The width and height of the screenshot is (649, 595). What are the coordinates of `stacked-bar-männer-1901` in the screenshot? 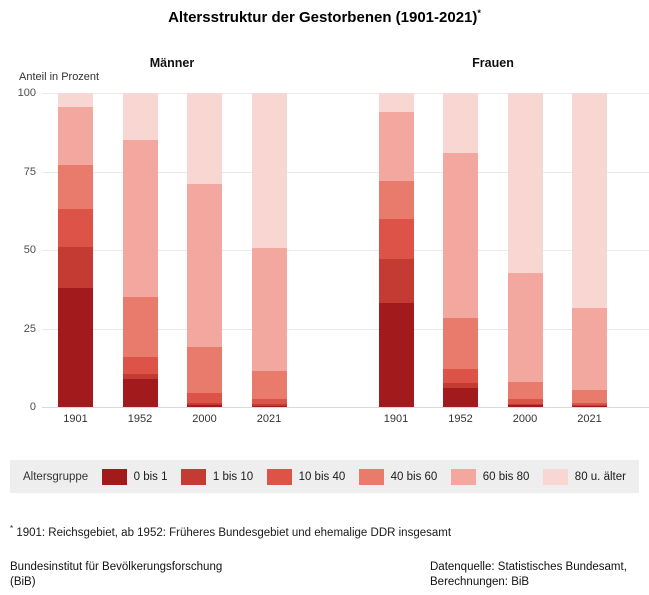 It's located at (75, 250).